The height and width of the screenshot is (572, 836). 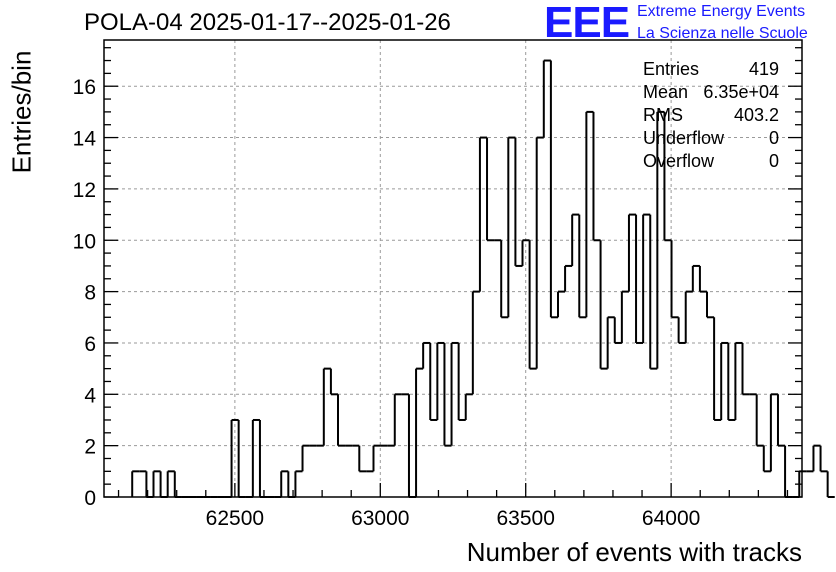 What do you see at coordinates (721, 11) in the screenshot?
I see `logo-line-1: Extreme Energy Events` at bounding box center [721, 11].